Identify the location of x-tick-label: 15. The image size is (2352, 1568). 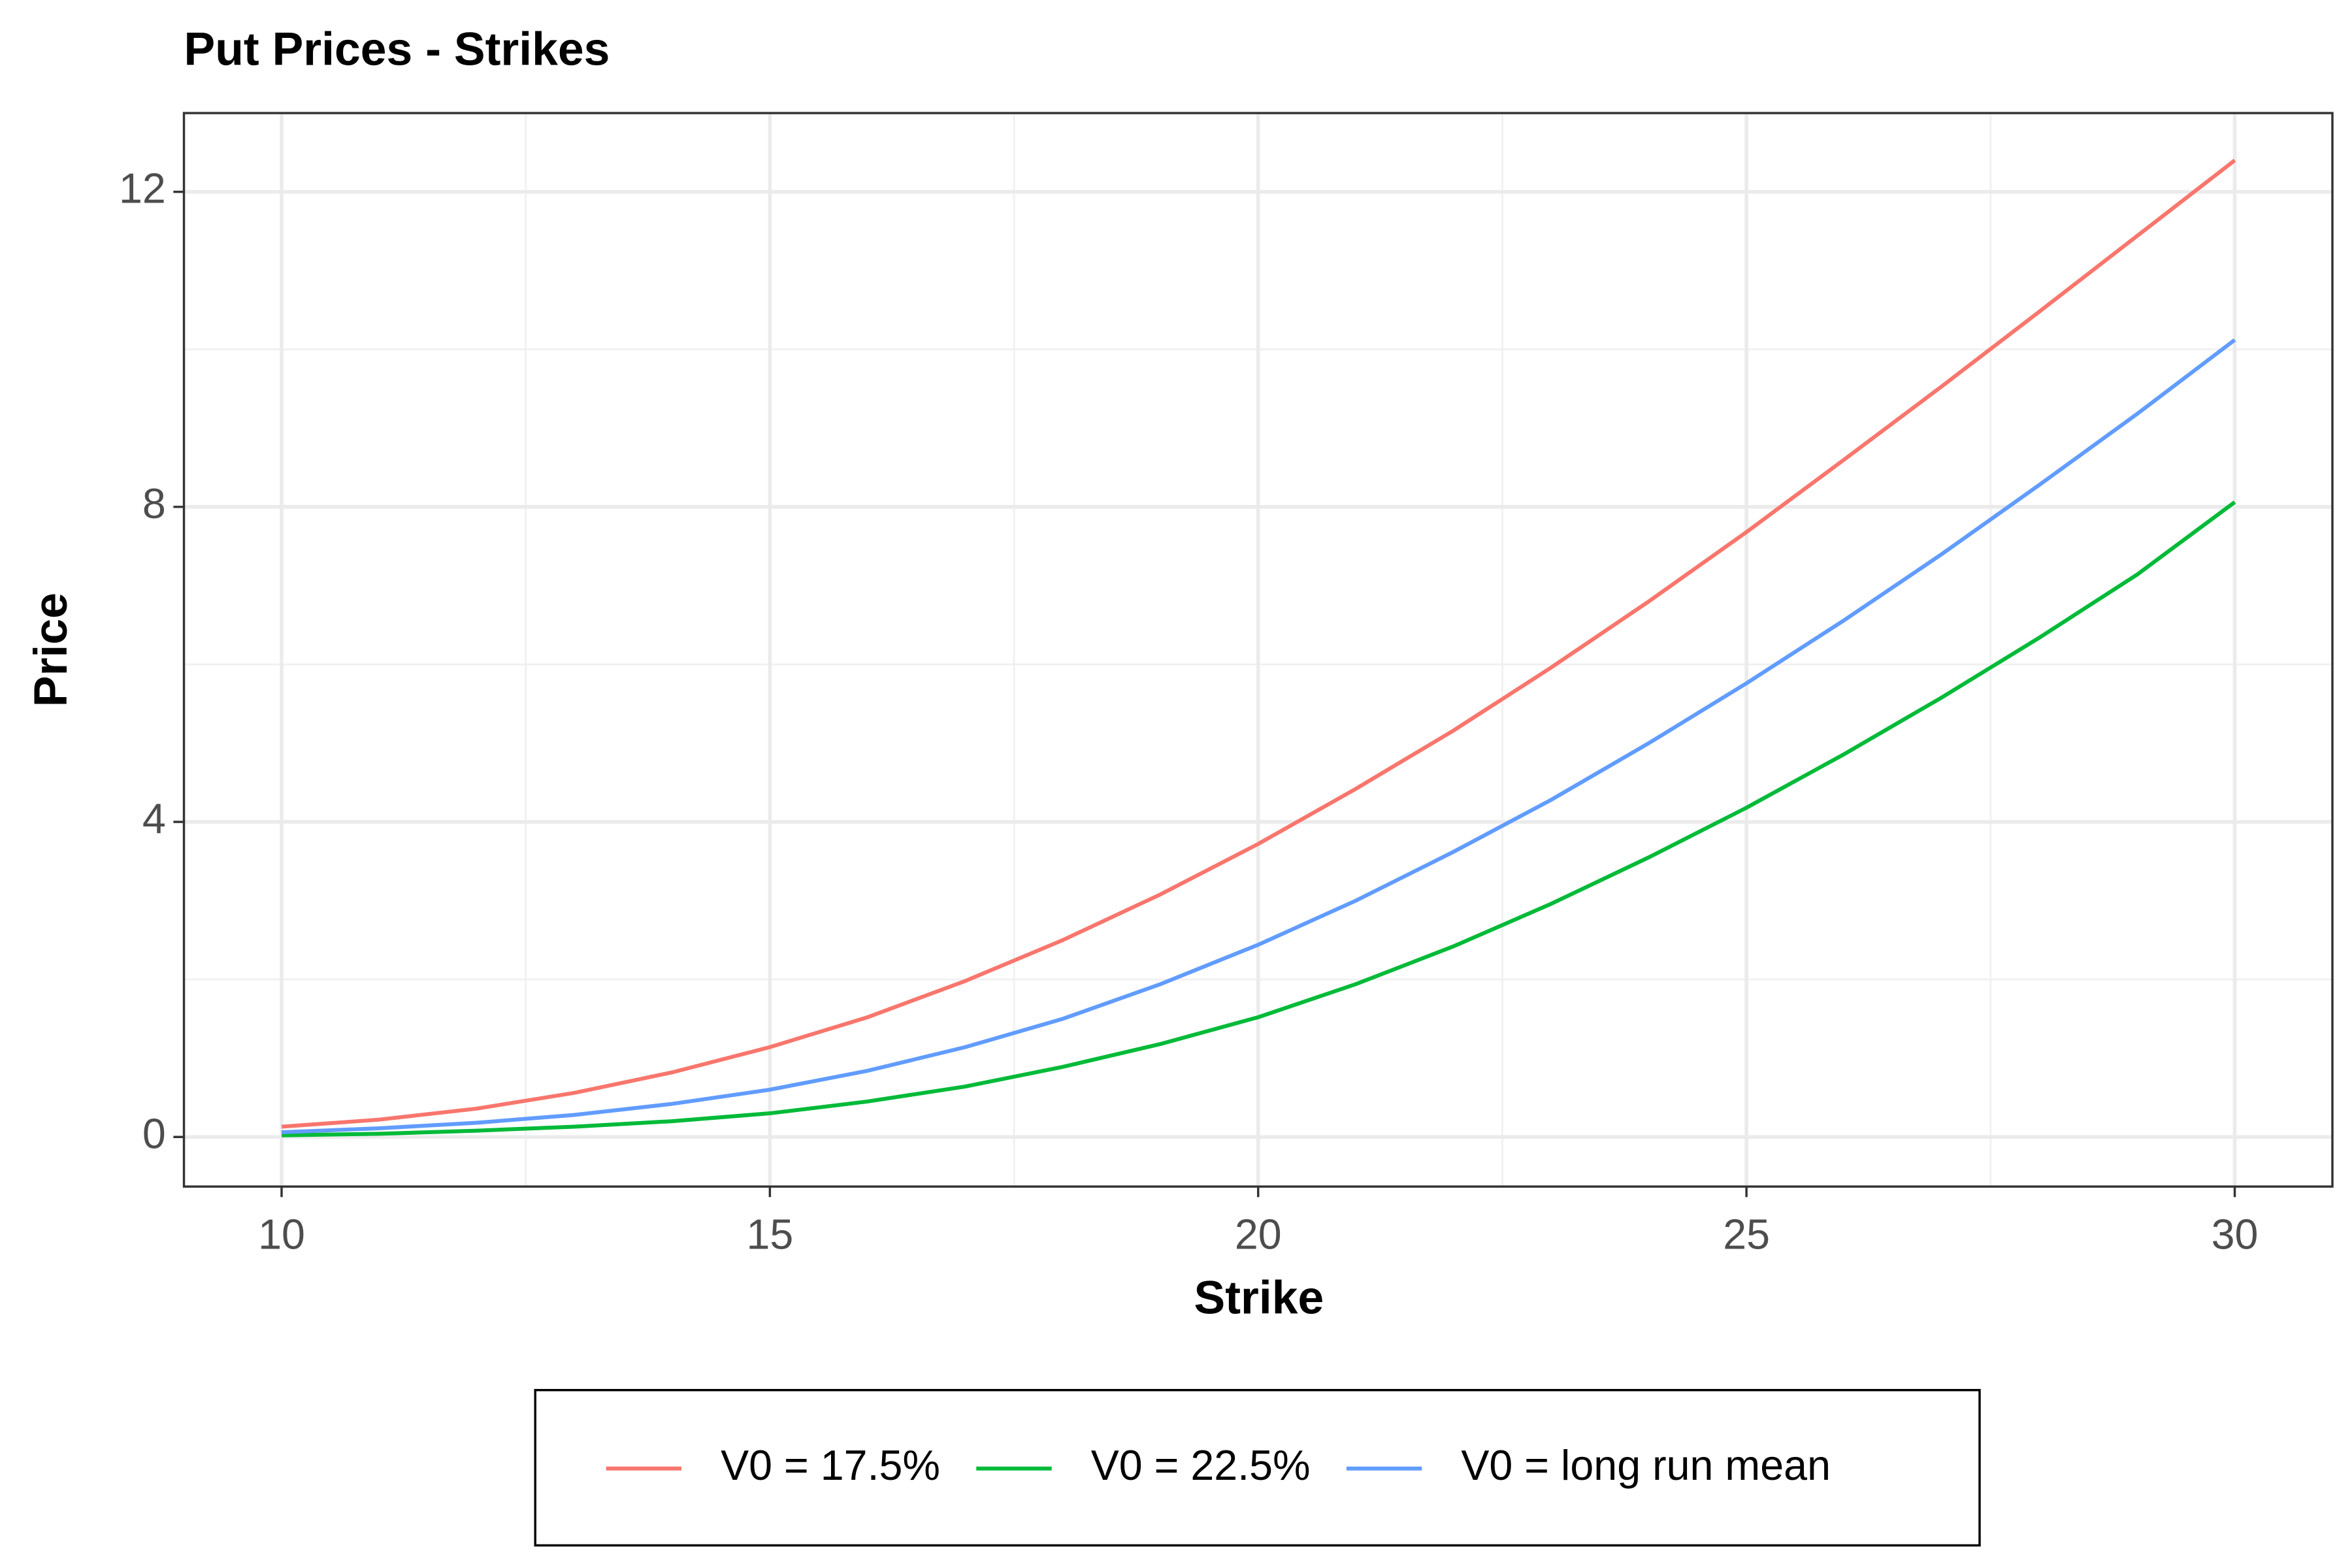
(769, 1234).